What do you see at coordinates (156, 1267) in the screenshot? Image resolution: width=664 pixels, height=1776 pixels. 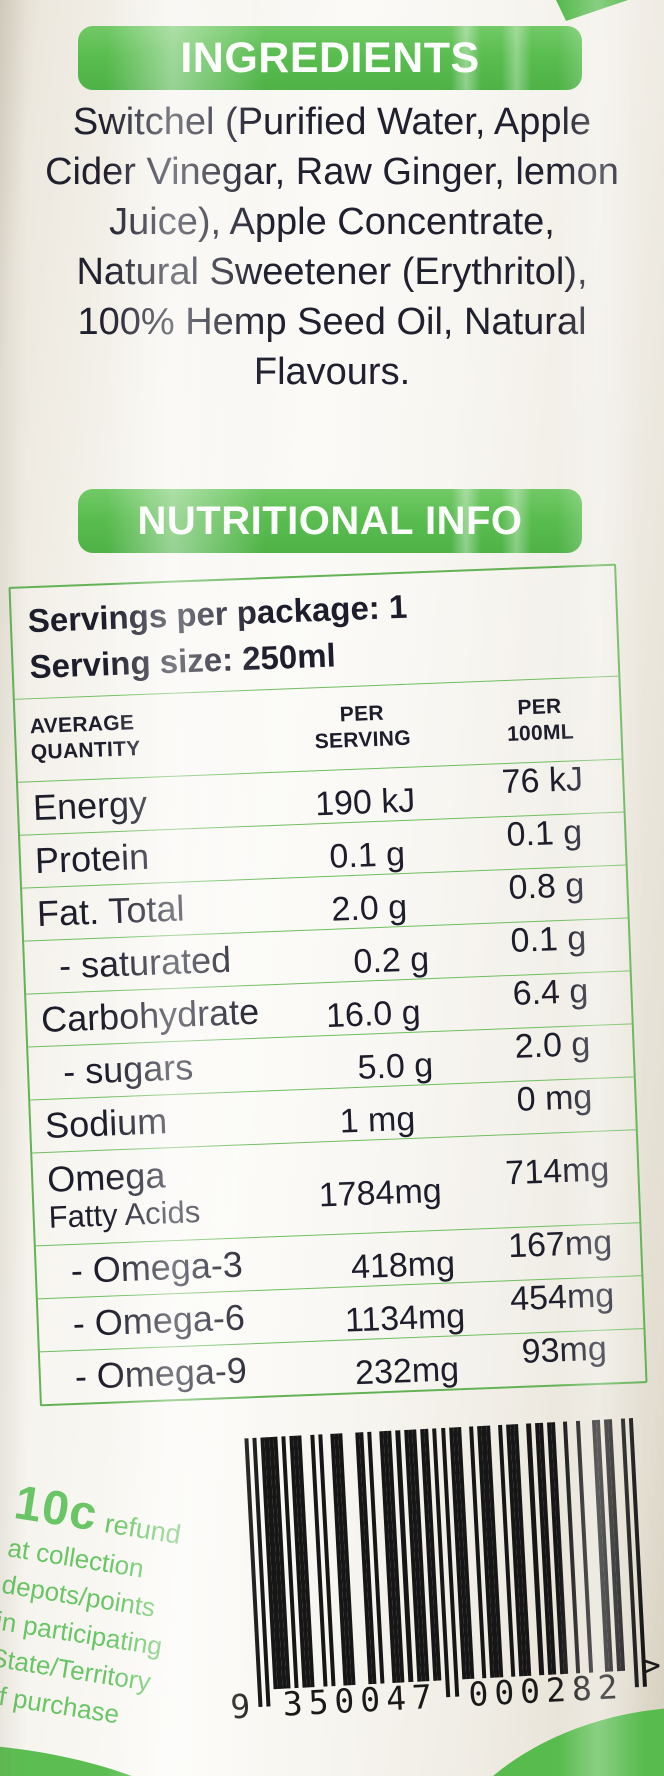 I see `row-label: - Omega-3` at bounding box center [156, 1267].